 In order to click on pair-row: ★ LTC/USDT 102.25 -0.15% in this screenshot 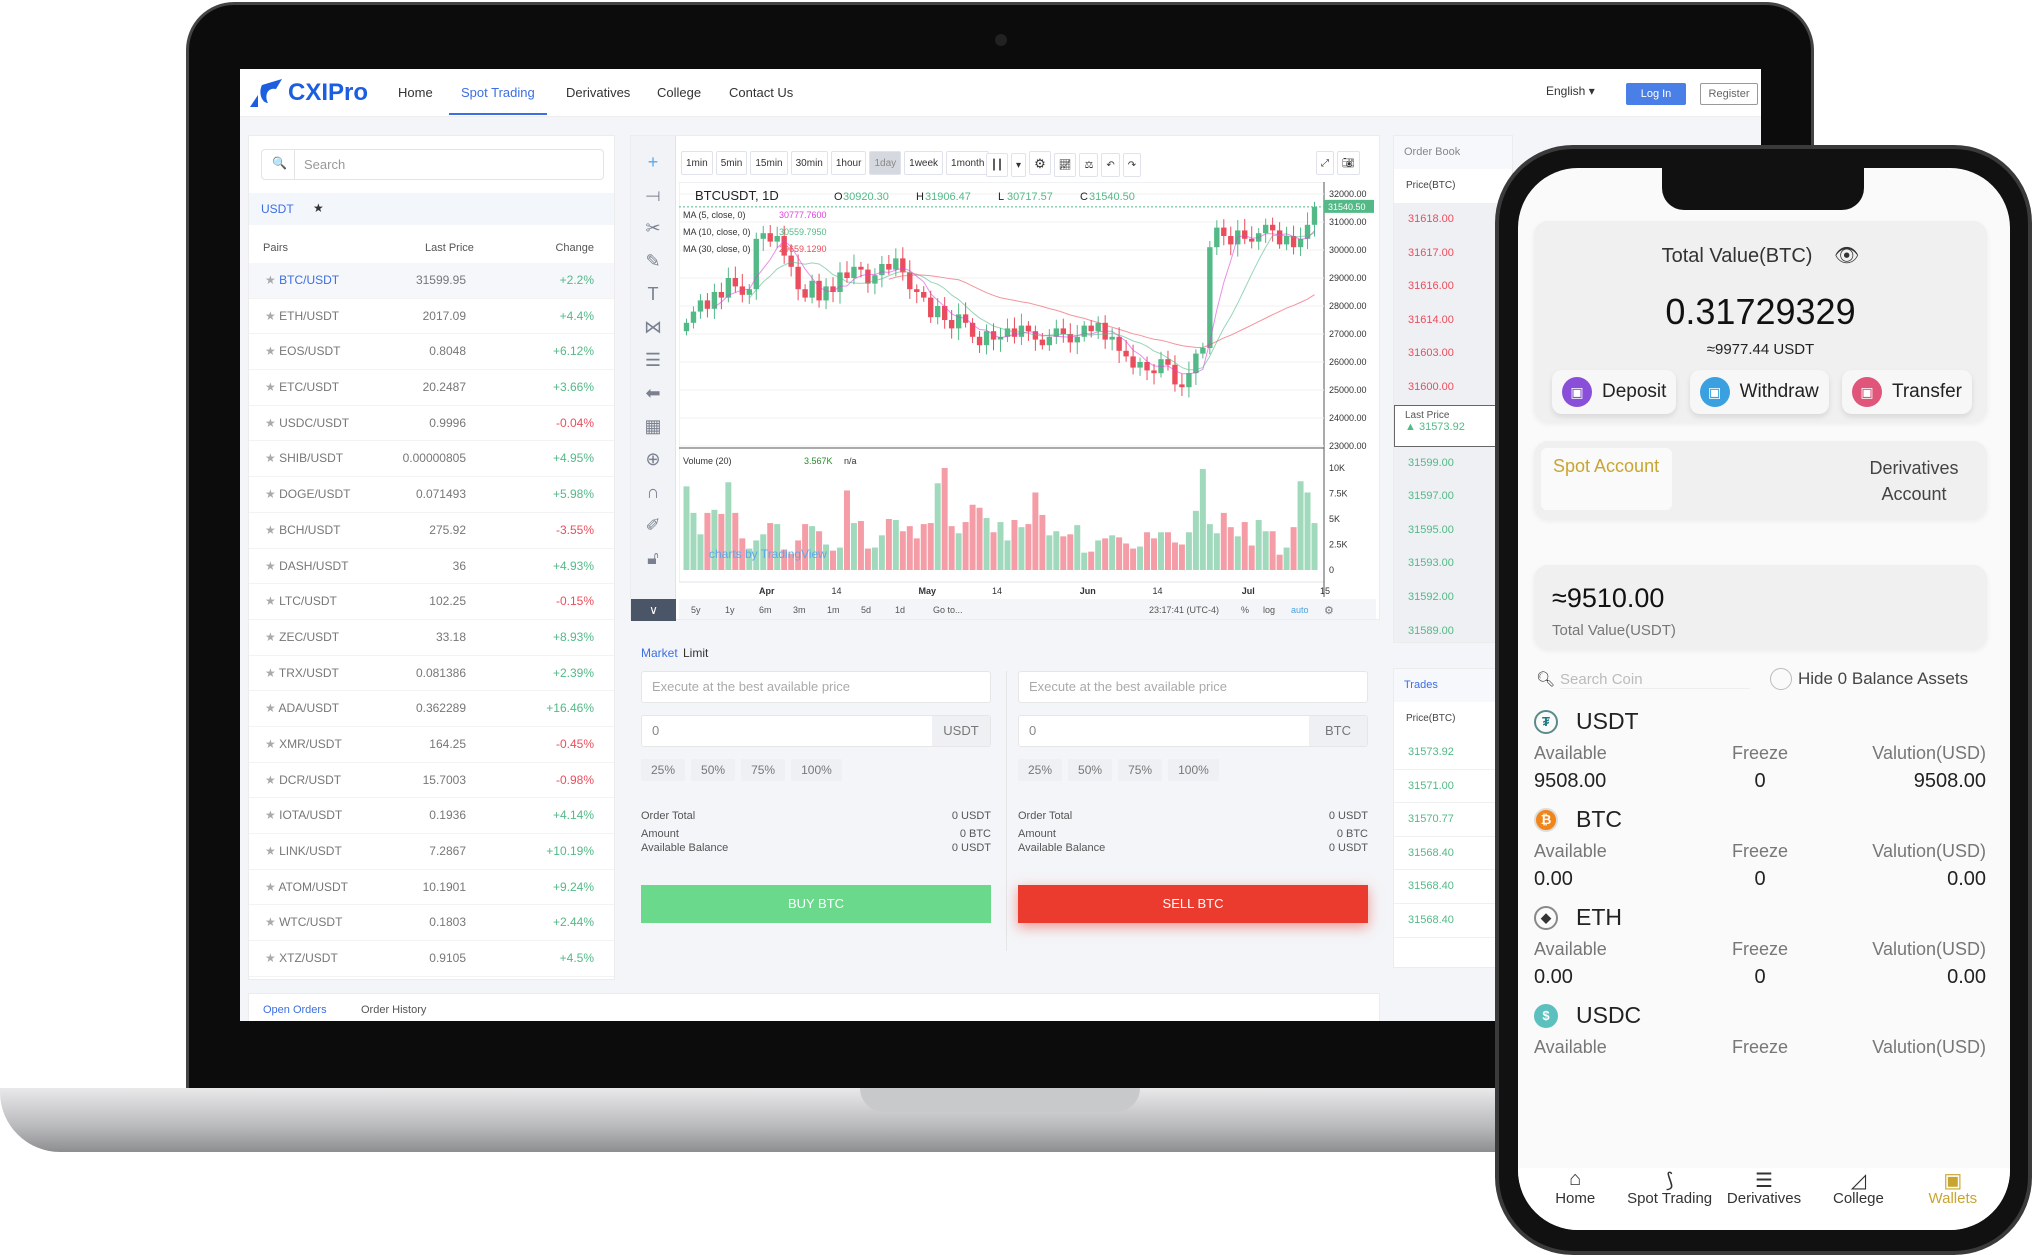, I will do `click(431, 602)`.